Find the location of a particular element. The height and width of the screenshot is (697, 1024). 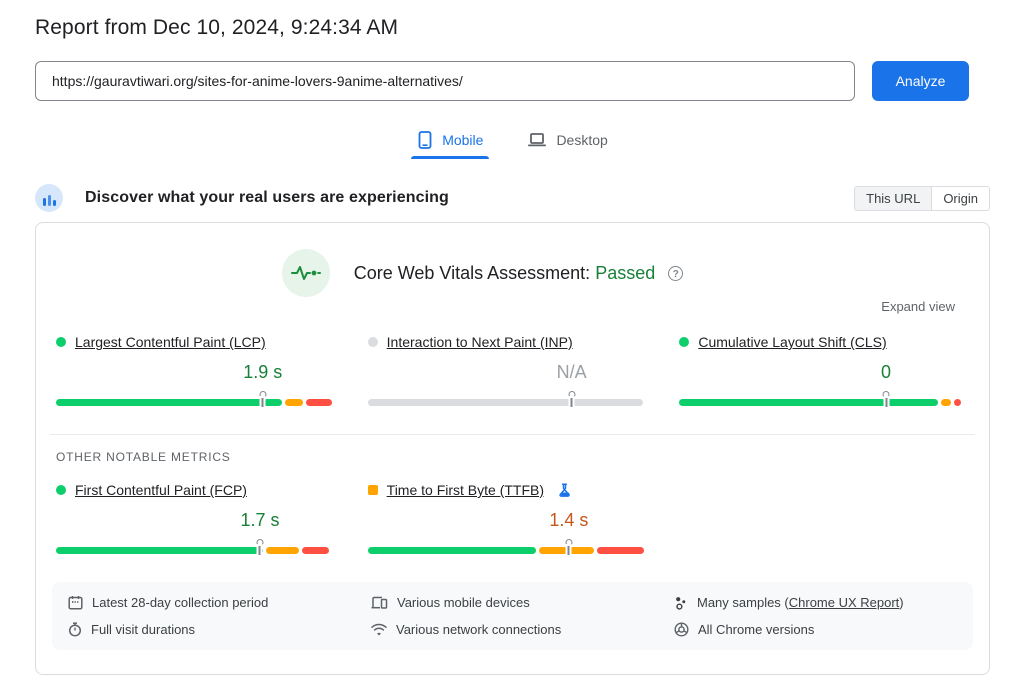

collection-period-item: Latest 28-day collection period is located at coordinates (209, 602).